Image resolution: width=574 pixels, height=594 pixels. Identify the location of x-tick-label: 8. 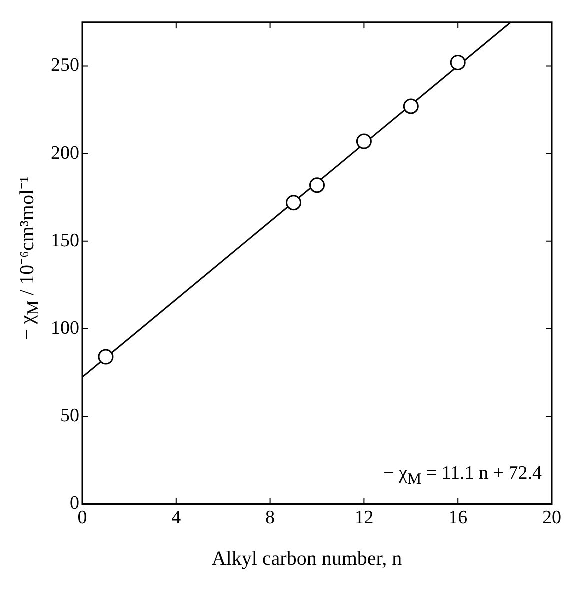
(271, 518).